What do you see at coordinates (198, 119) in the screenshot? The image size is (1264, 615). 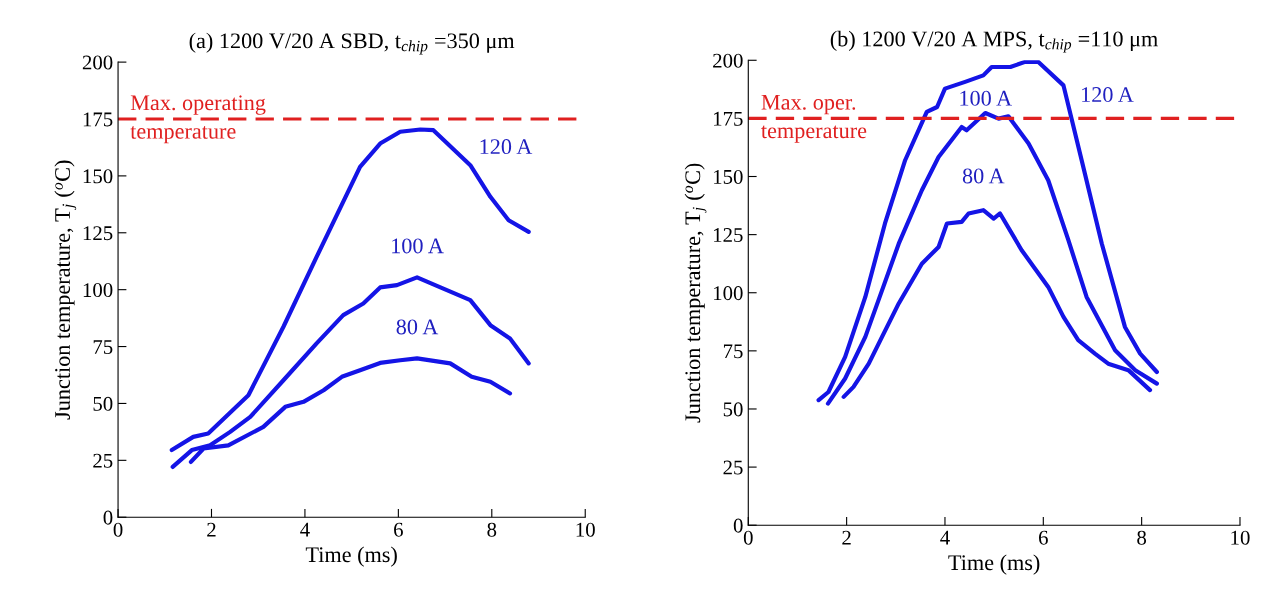 I see `ref-line-label: Max. operating temperature` at bounding box center [198, 119].